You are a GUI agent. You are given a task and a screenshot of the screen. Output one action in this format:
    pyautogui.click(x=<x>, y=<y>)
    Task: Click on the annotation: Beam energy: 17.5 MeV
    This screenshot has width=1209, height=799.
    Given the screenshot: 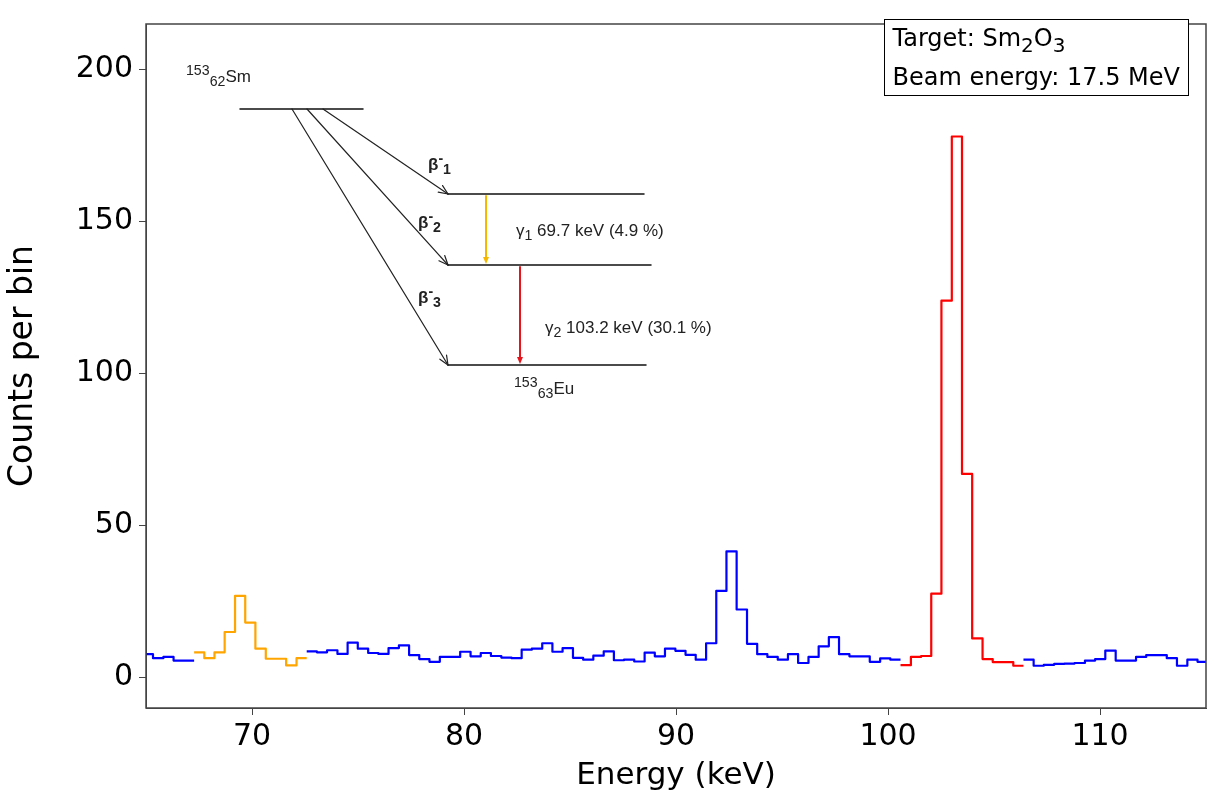 What is the action you would take?
    pyautogui.click(x=1036, y=77)
    